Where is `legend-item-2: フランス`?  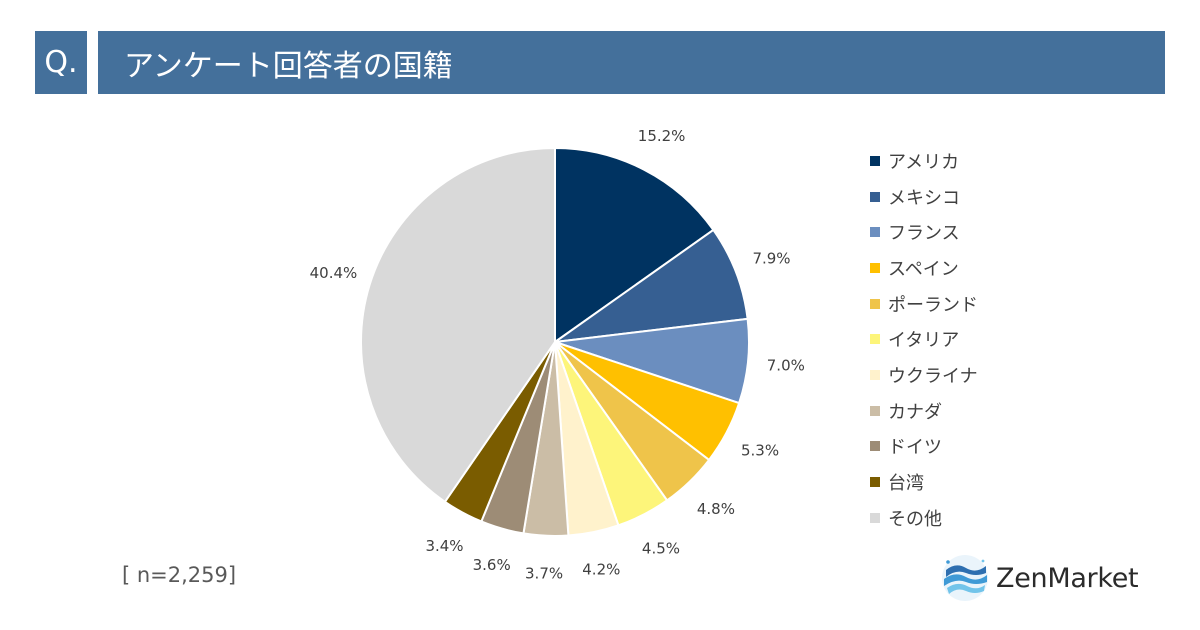
legend-item-2: フランス is located at coordinates (924, 232).